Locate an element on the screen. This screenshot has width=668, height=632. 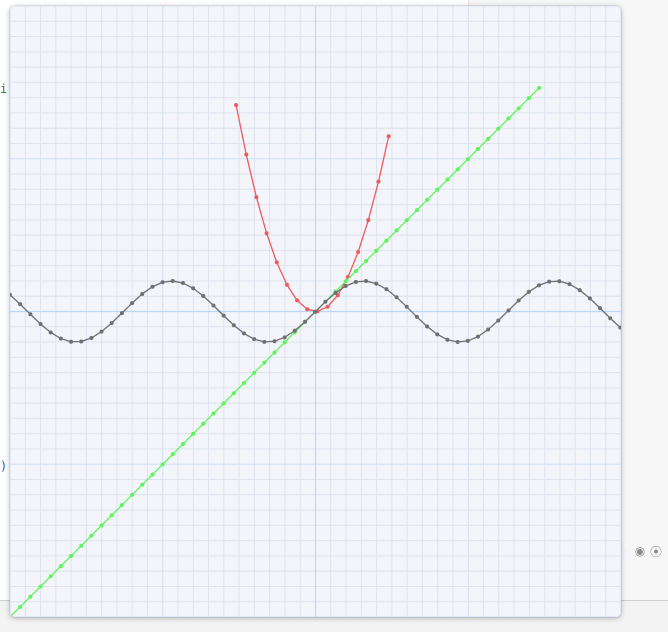
code-fragment: i is located at coordinates (4, 89).